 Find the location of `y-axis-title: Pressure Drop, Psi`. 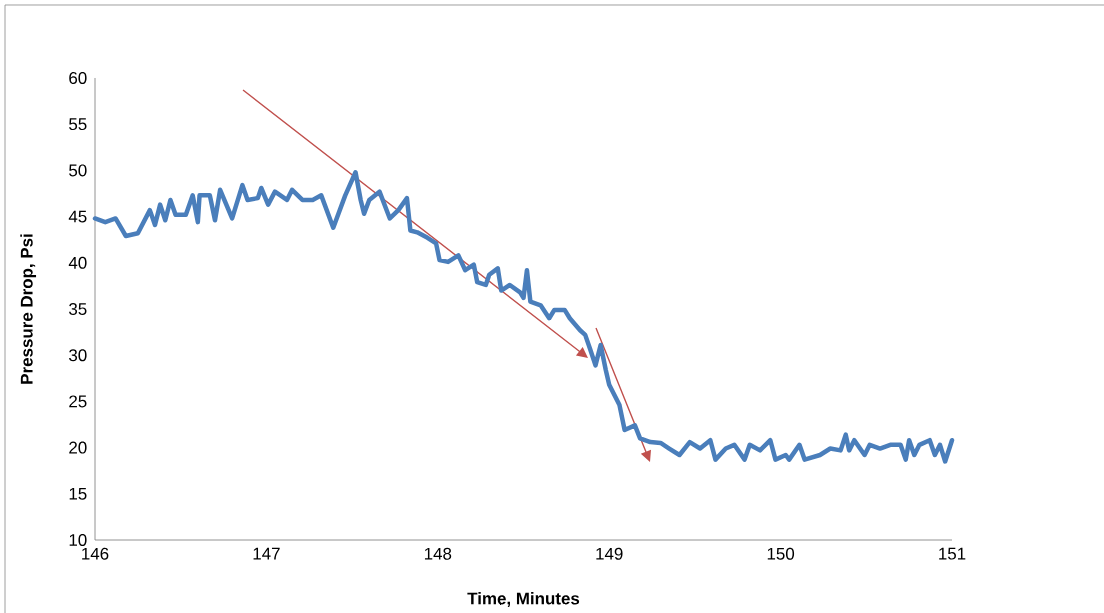

y-axis-title: Pressure Drop, Psi is located at coordinates (28, 309).